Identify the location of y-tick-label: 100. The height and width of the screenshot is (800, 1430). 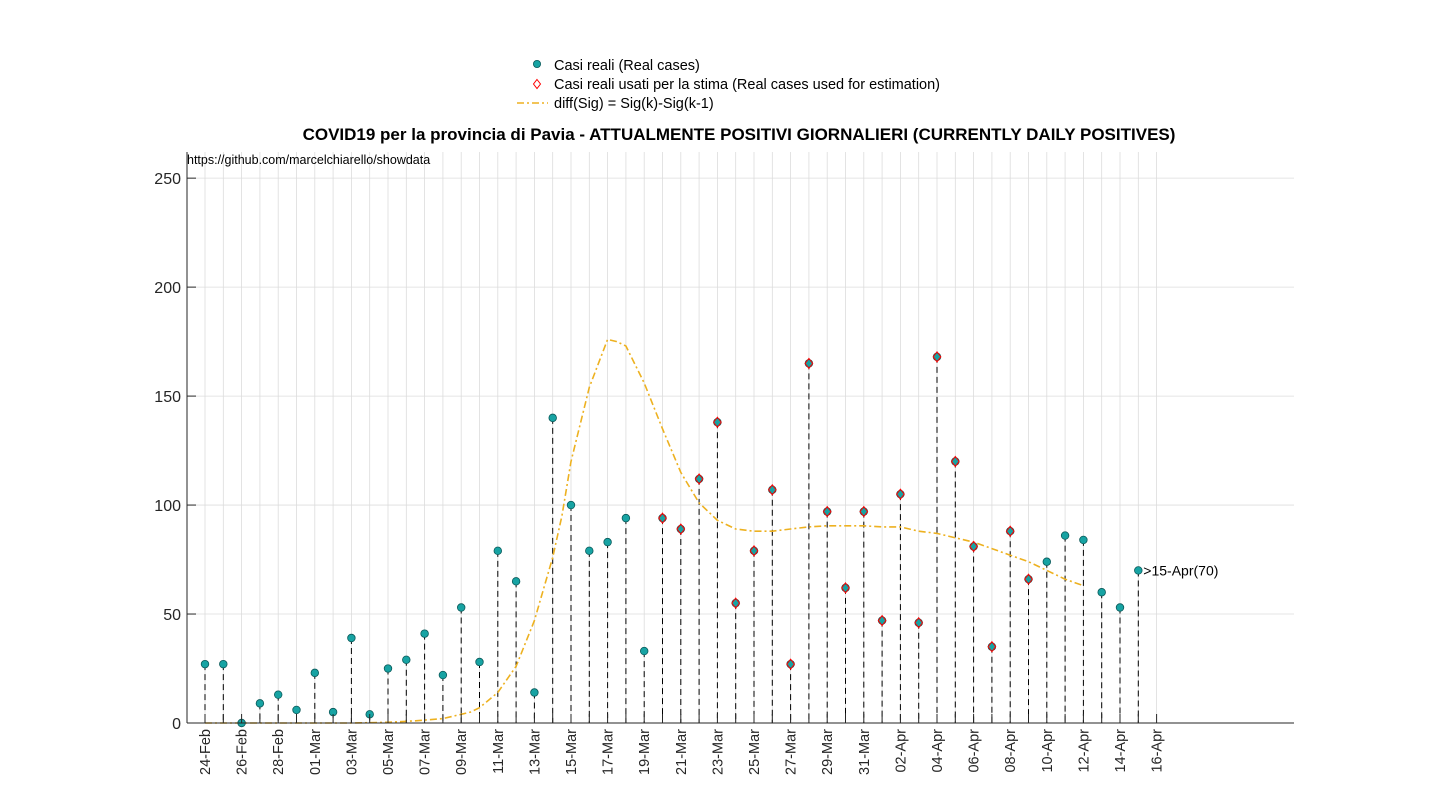
(167, 506).